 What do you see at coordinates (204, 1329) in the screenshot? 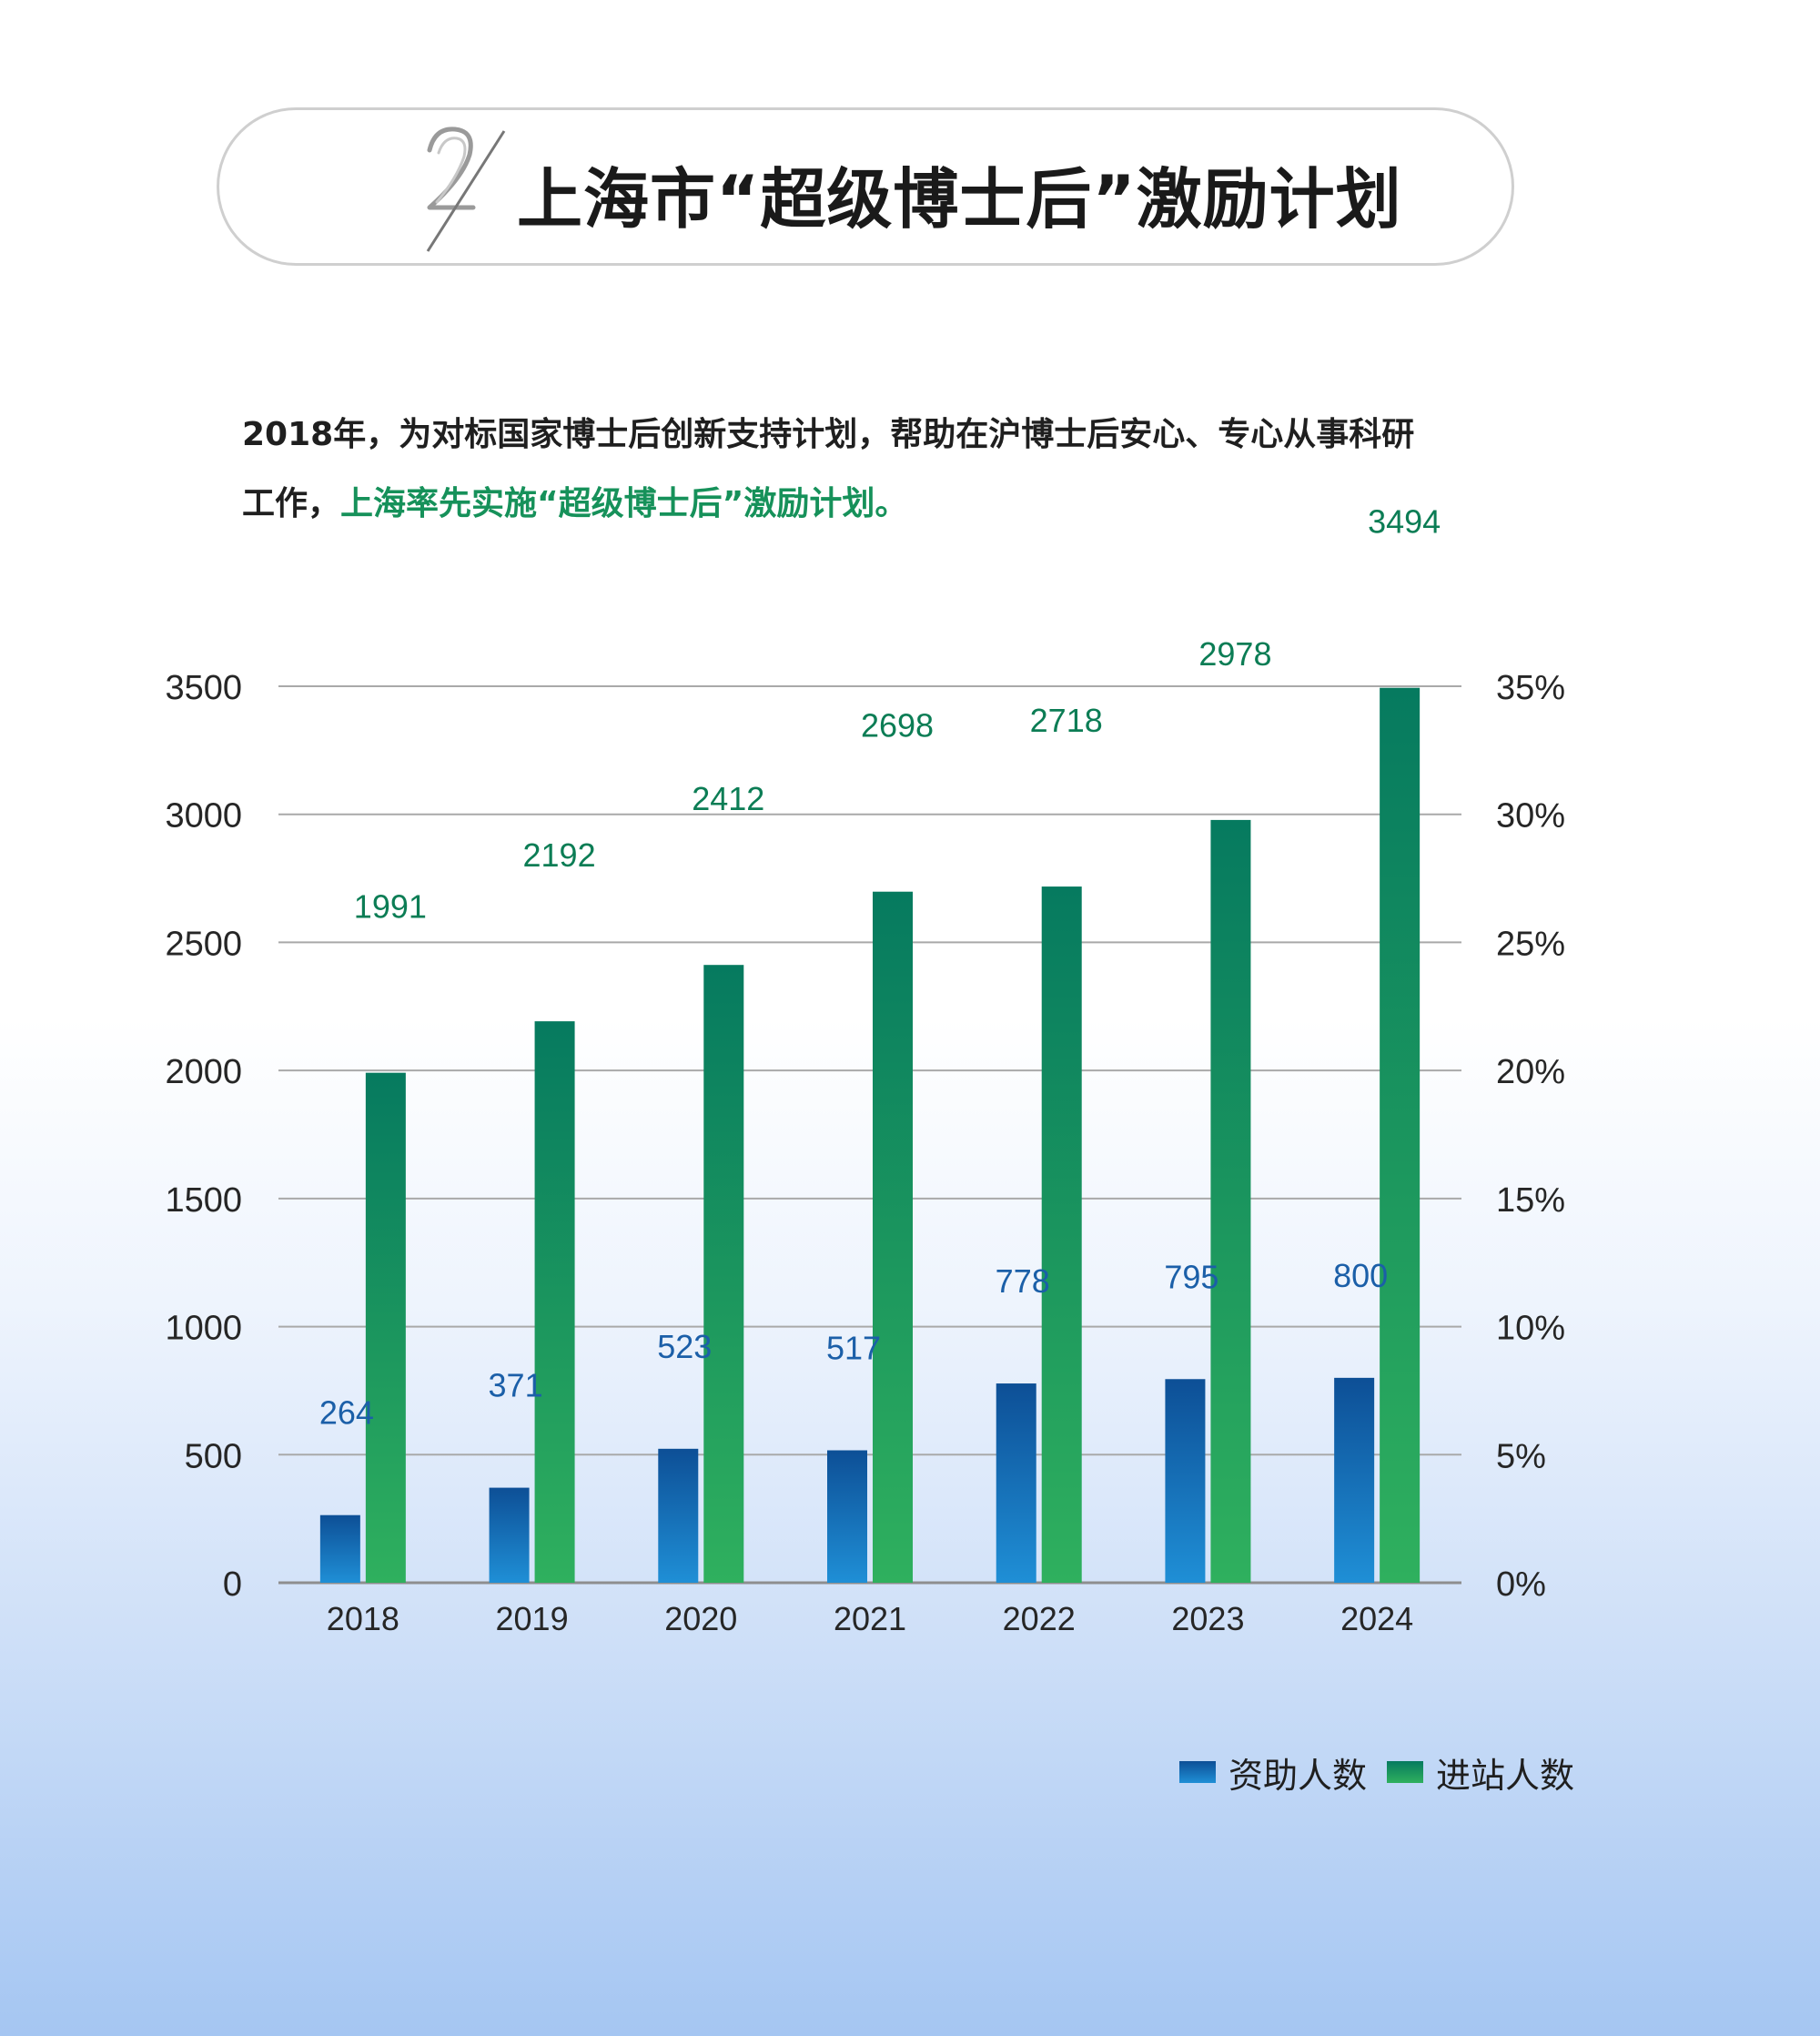
I see `y-tick-label: 1000` at bounding box center [204, 1329].